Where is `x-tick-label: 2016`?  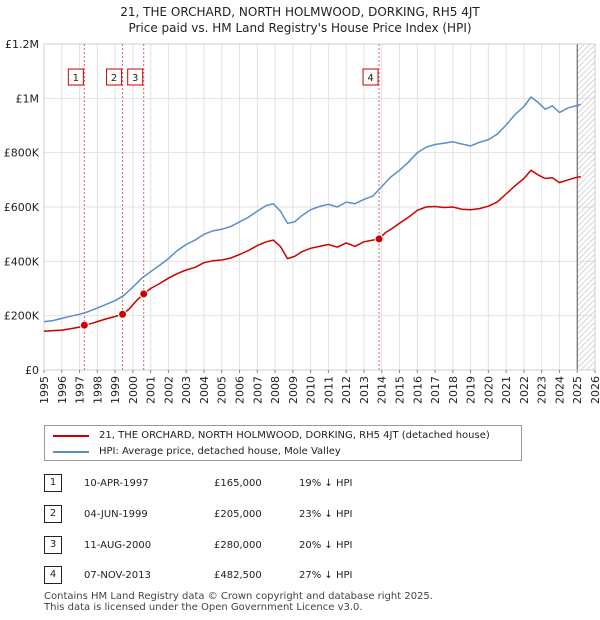 x-tick-label: 2016 is located at coordinates (417, 390).